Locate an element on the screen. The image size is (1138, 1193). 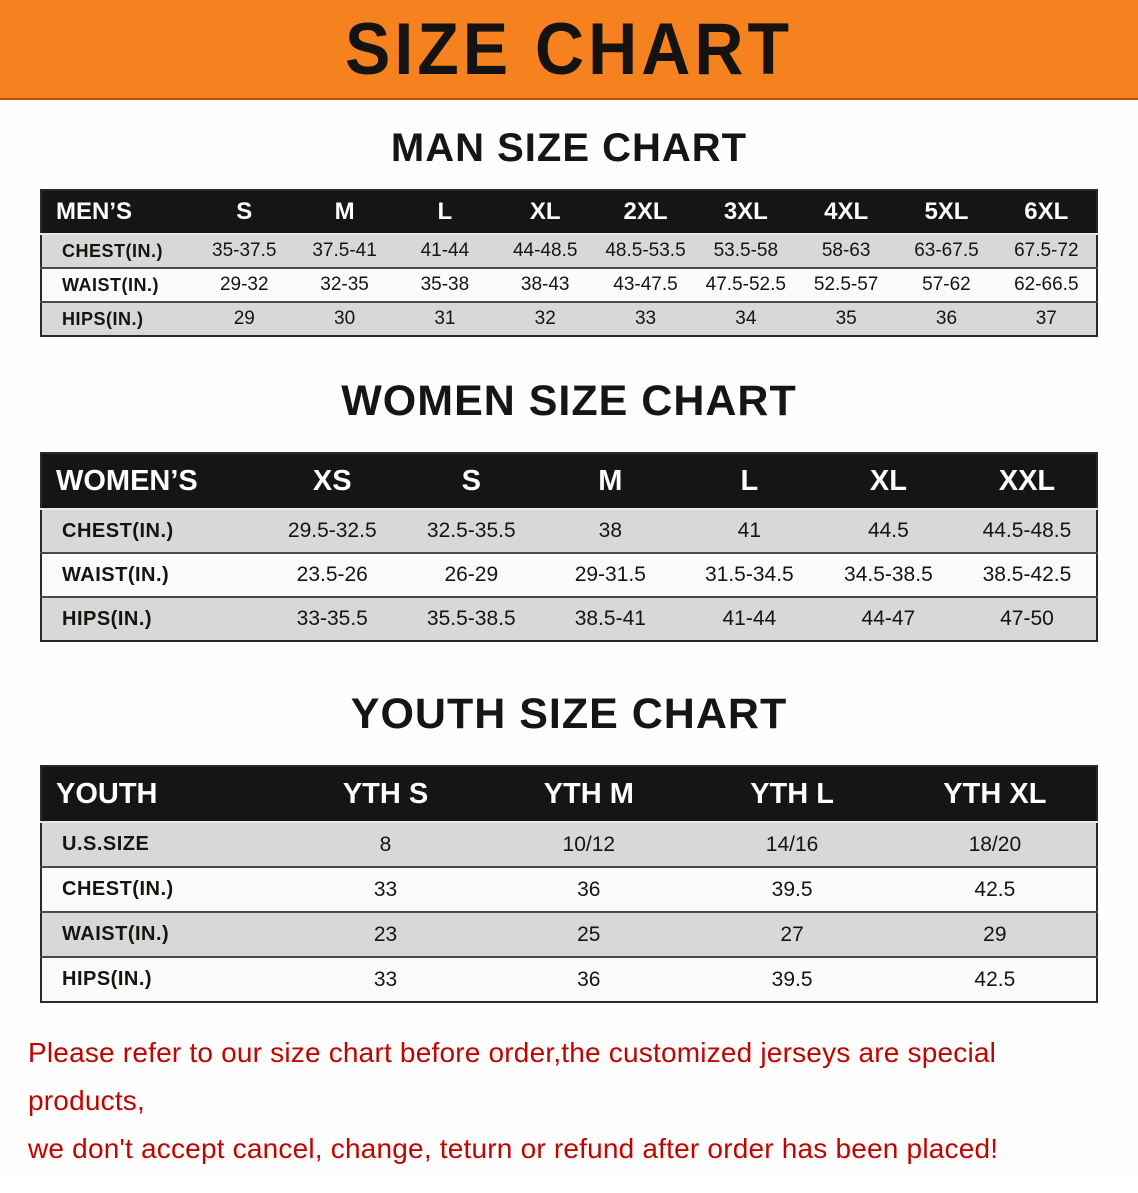
size-value-cell: 57-62 is located at coordinates (946, 284).